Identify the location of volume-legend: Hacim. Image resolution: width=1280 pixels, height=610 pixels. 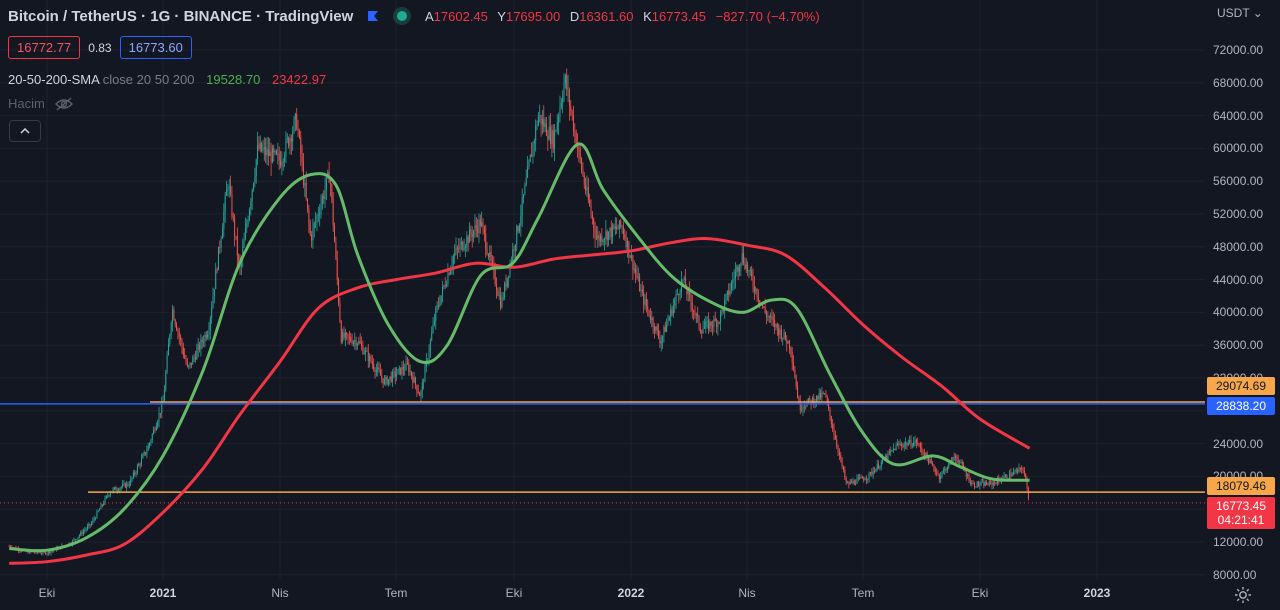
(40, 103).